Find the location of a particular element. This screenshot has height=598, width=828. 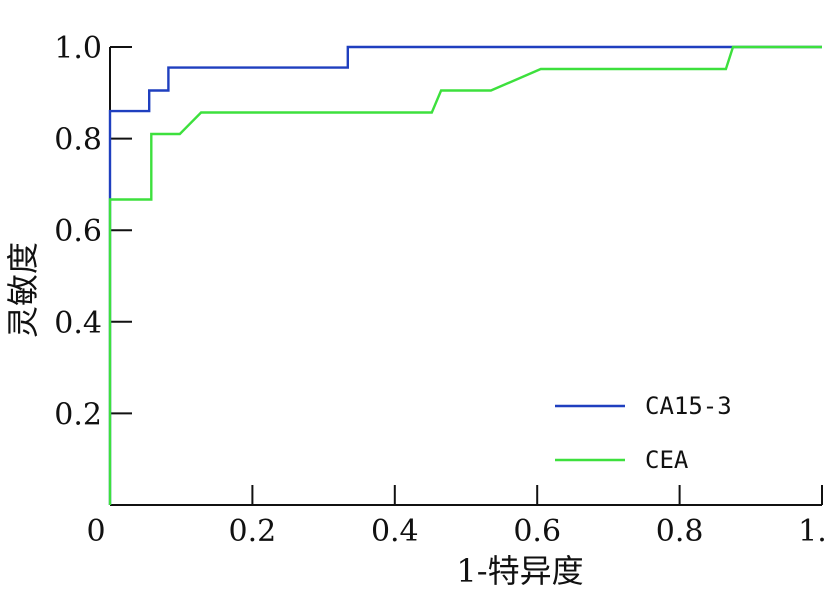

x-axis-title: 1-特异度 is located at coordinates (519, 571).